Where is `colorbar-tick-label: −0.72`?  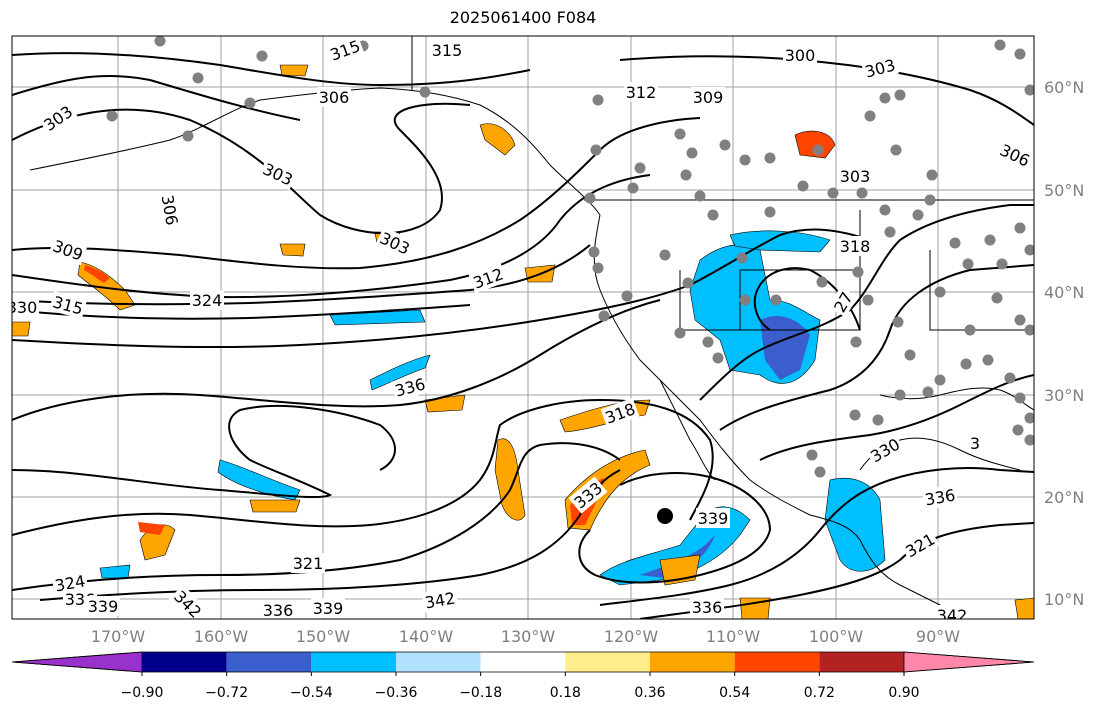
colorbar-tick-label: −0.72 is located at coordinates (226, 693).